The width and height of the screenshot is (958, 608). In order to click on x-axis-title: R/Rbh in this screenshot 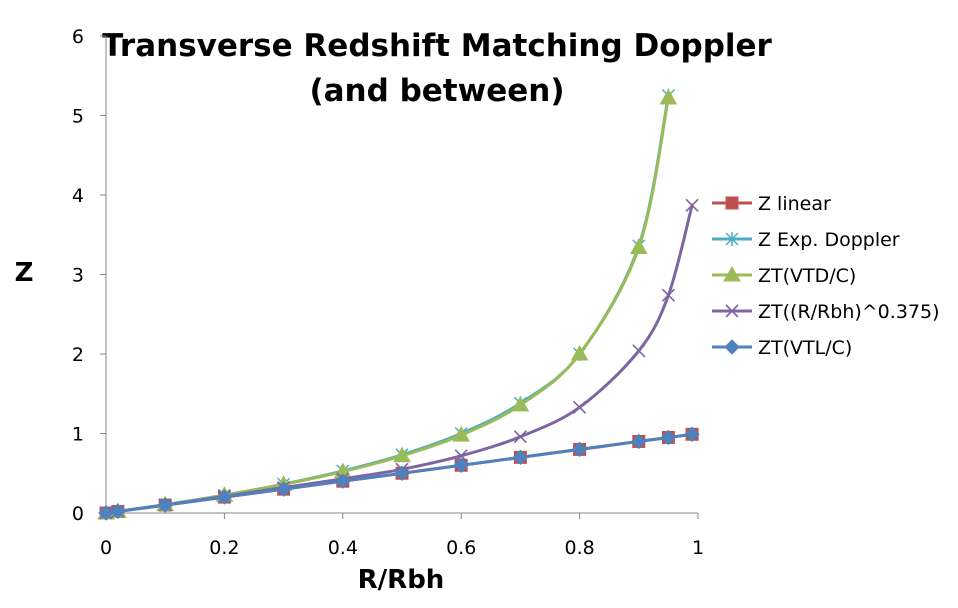, I will do `click(401, 580)`.